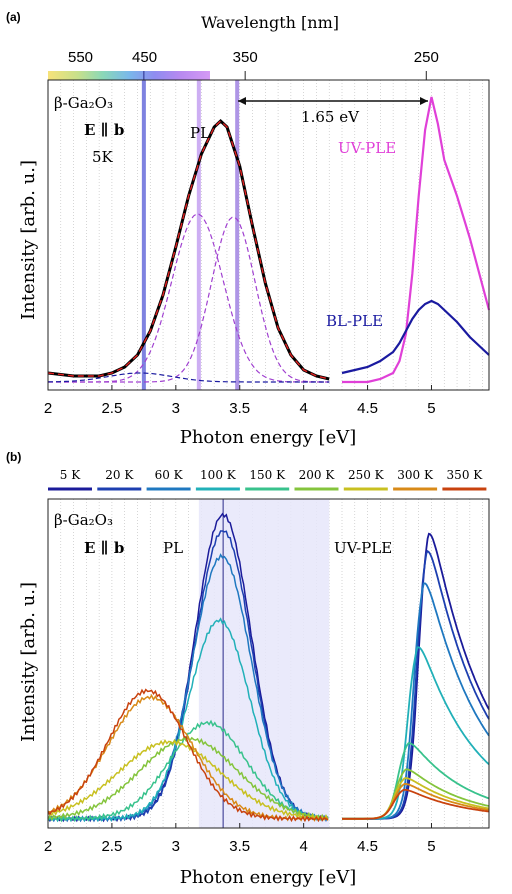 The width and height of the screenshot is (512, 894). I want to click on pl-label-b: PL, so click(173, 548).